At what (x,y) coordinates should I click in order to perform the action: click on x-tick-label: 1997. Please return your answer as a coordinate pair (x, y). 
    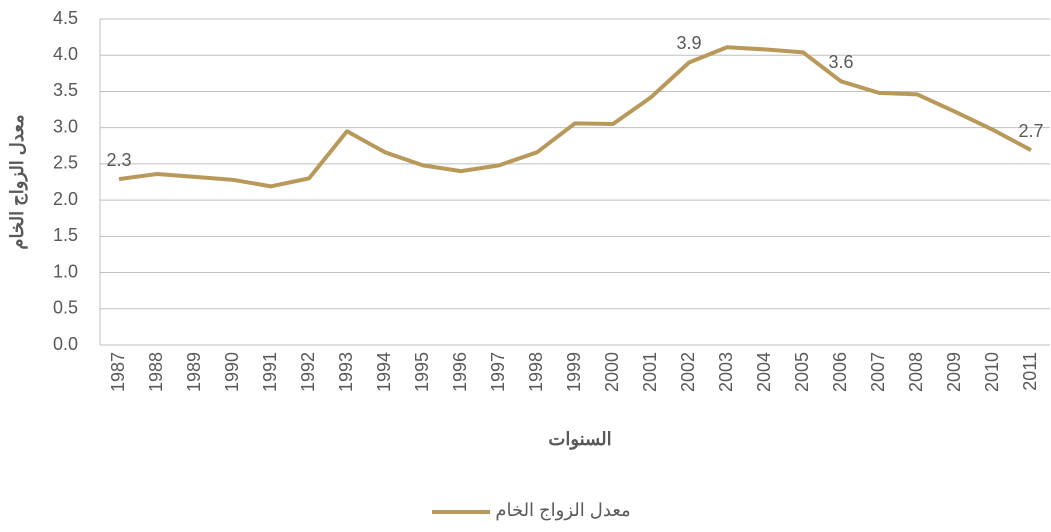
    Looking at the image, I should click on (498, 372).